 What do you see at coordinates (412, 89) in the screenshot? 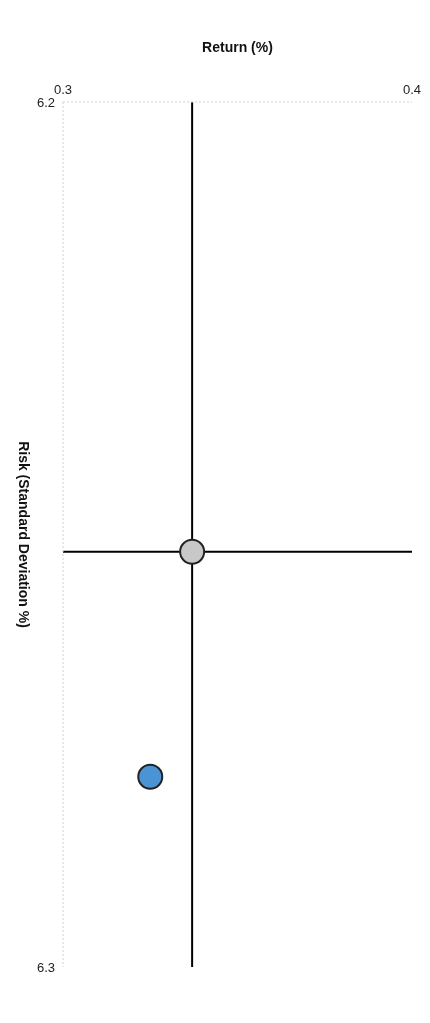
I see `x-tick-label: 0.4` at bounding box center [412, 89].